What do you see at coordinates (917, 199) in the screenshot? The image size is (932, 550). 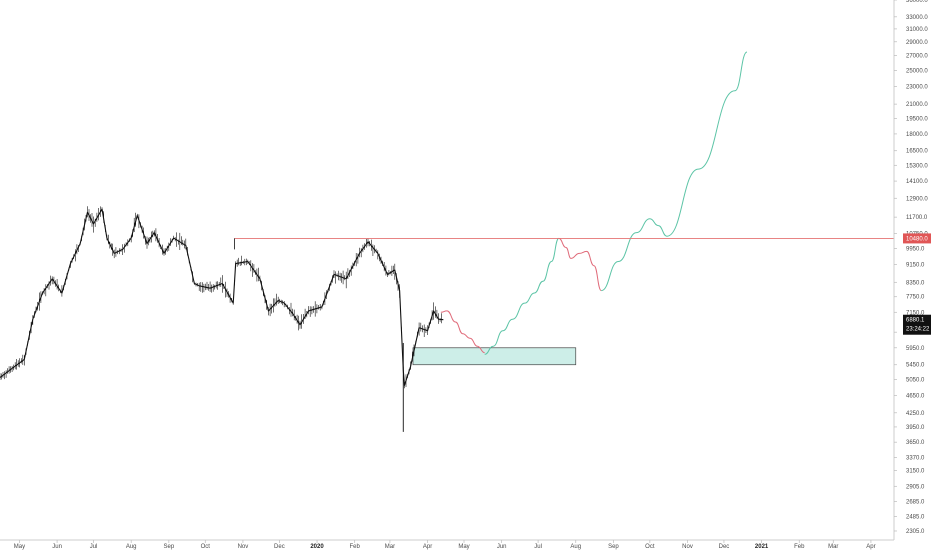 I see `y-tick-label: 12900.0` at bounding box center [917, 199].